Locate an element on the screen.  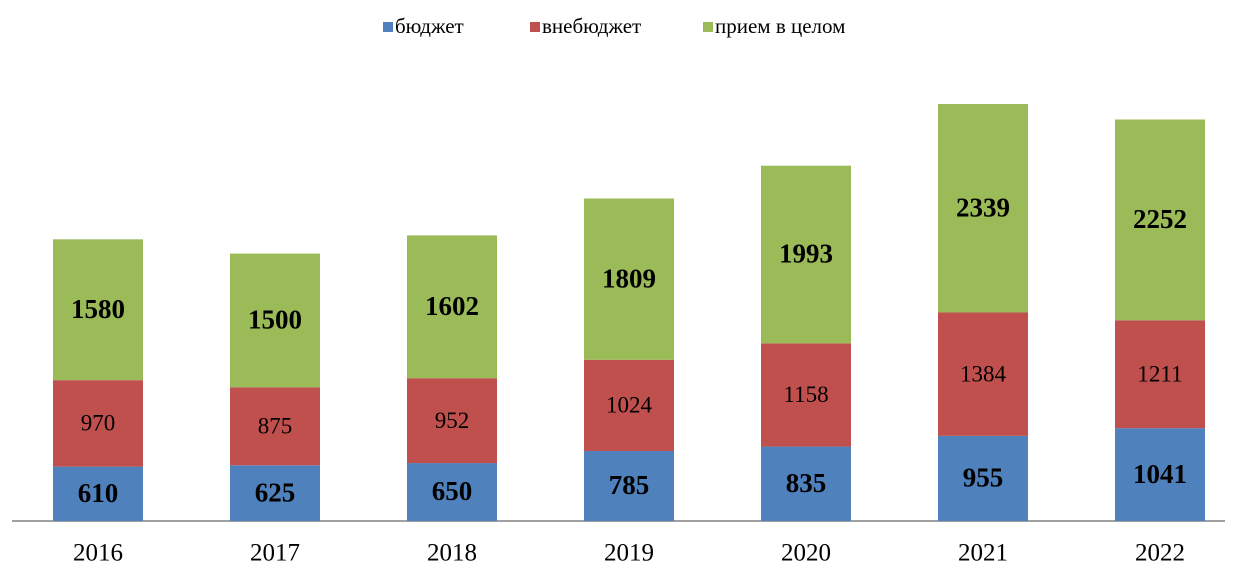
x-tick-label: 2020 is located at coordinates (806, 553).